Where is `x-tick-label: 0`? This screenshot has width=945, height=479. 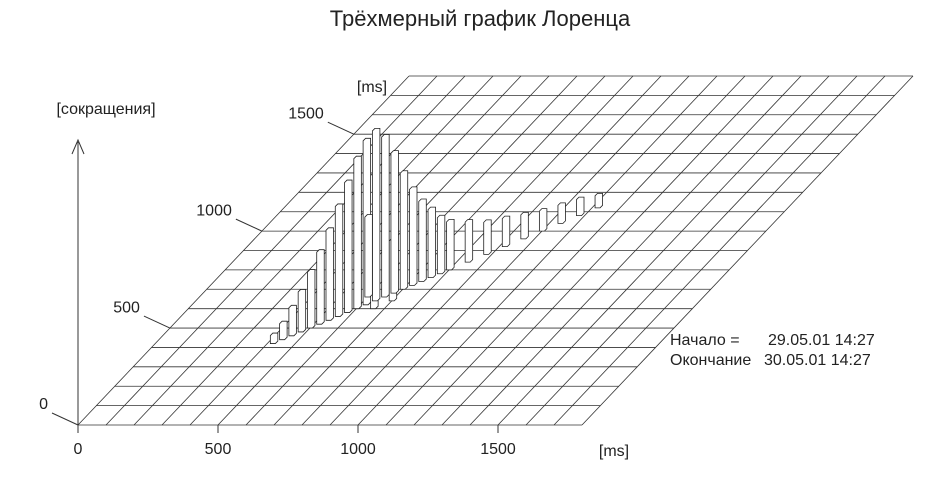 x-tick-label: 0 is located at coordinates (78, 449).